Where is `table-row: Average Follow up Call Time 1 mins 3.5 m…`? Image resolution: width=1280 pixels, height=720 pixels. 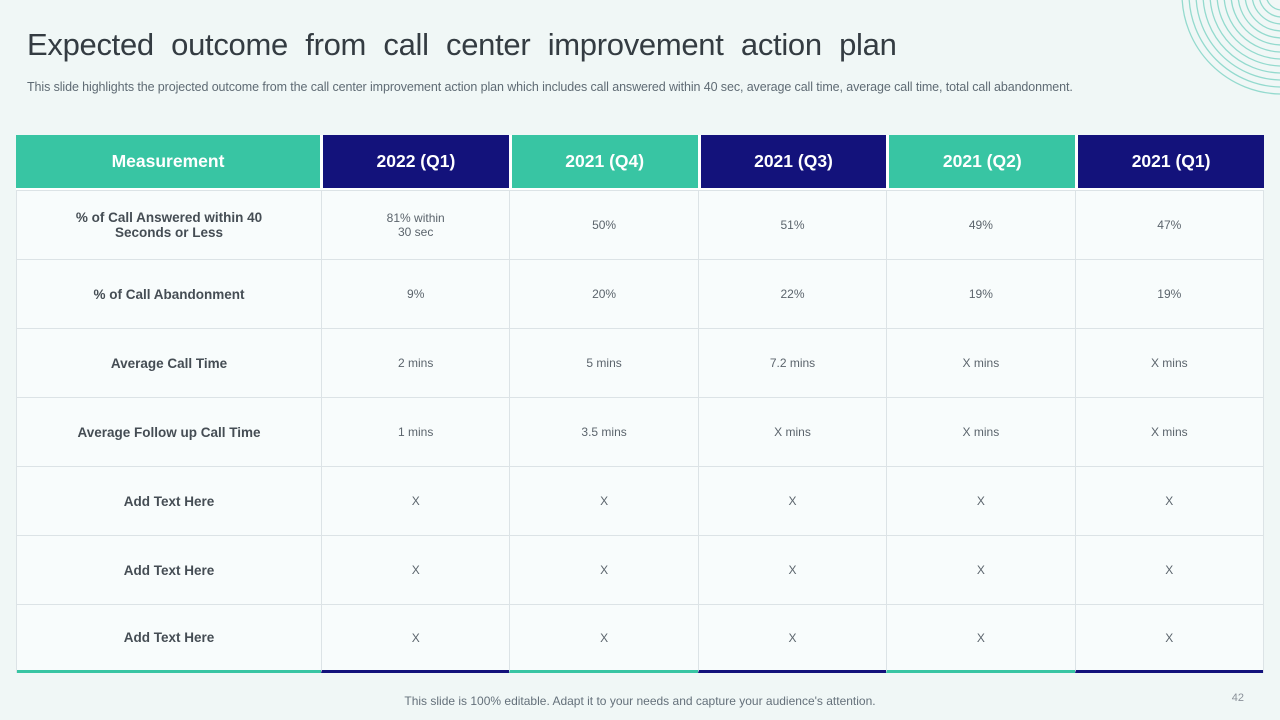
table-row: Average Follow up Call Time 1 mins 3.5 m… is located at coordinates (640, 431).